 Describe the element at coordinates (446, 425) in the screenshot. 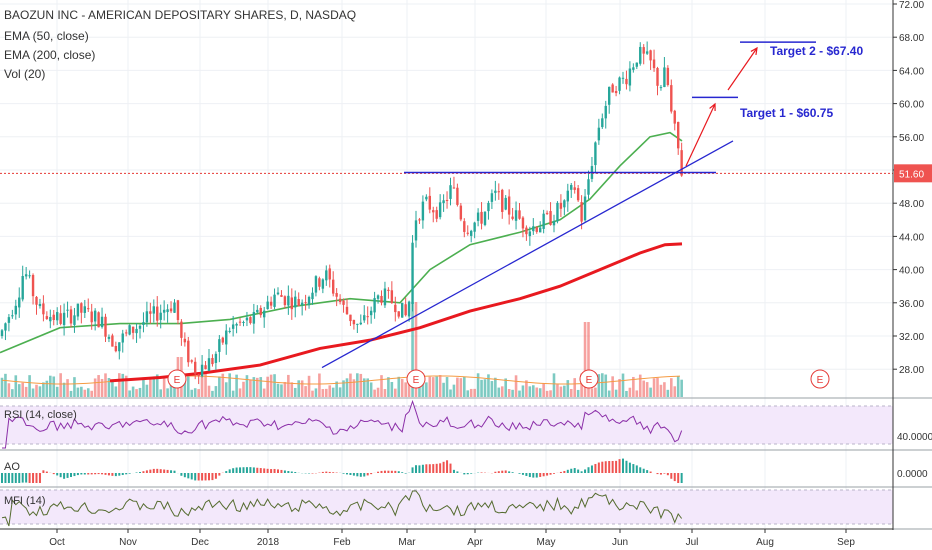

I see `rsi-band` at that location.